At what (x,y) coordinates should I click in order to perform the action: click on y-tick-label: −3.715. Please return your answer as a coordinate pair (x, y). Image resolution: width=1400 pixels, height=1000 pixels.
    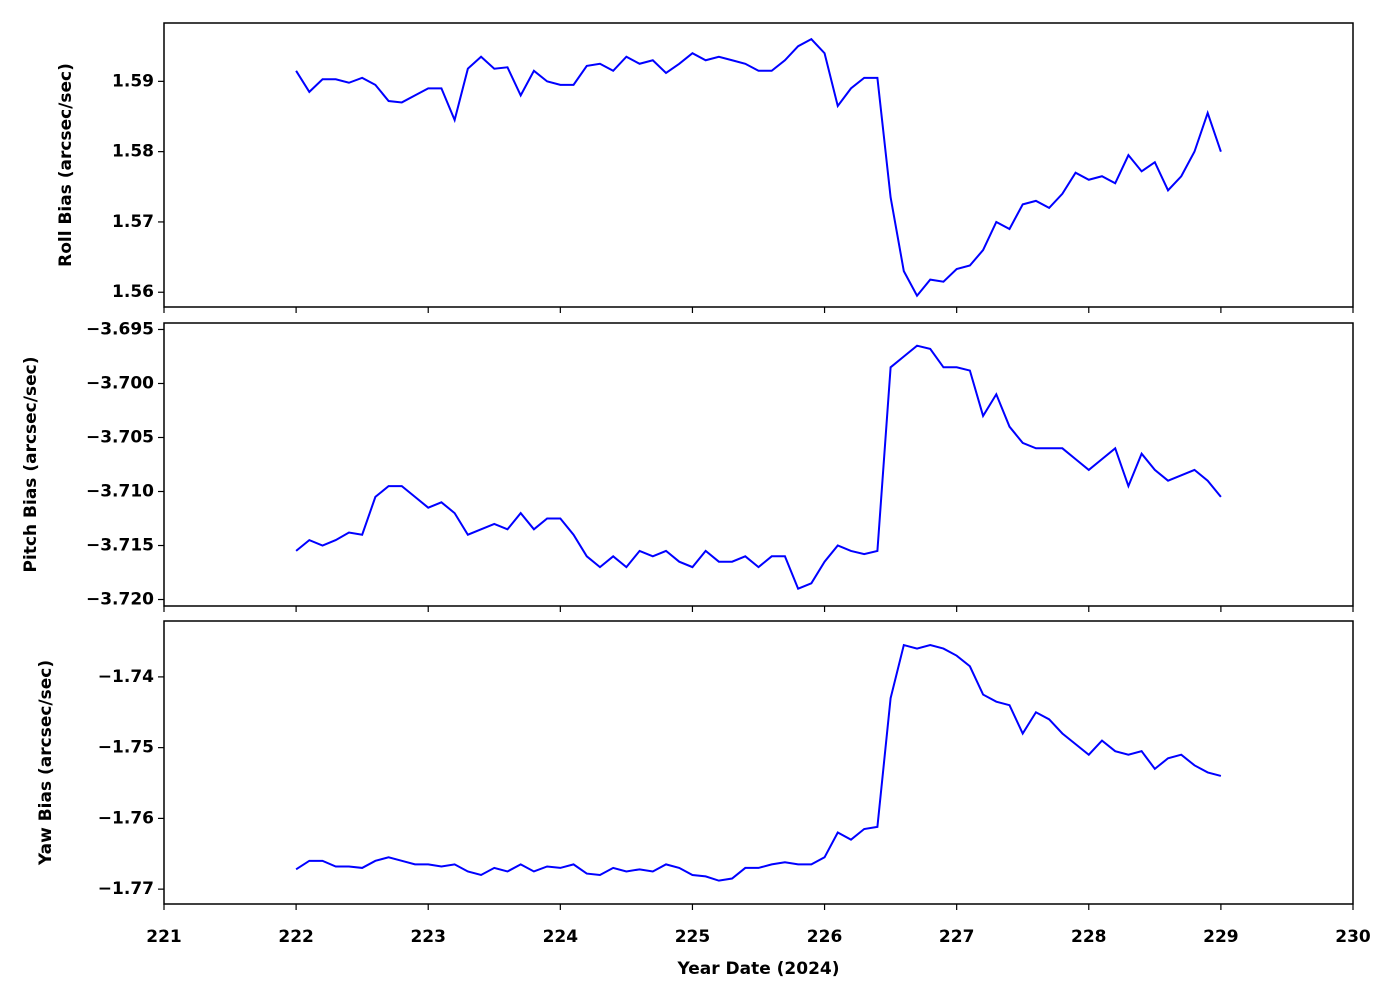
    Looking at the image, I should click on (120, 546).